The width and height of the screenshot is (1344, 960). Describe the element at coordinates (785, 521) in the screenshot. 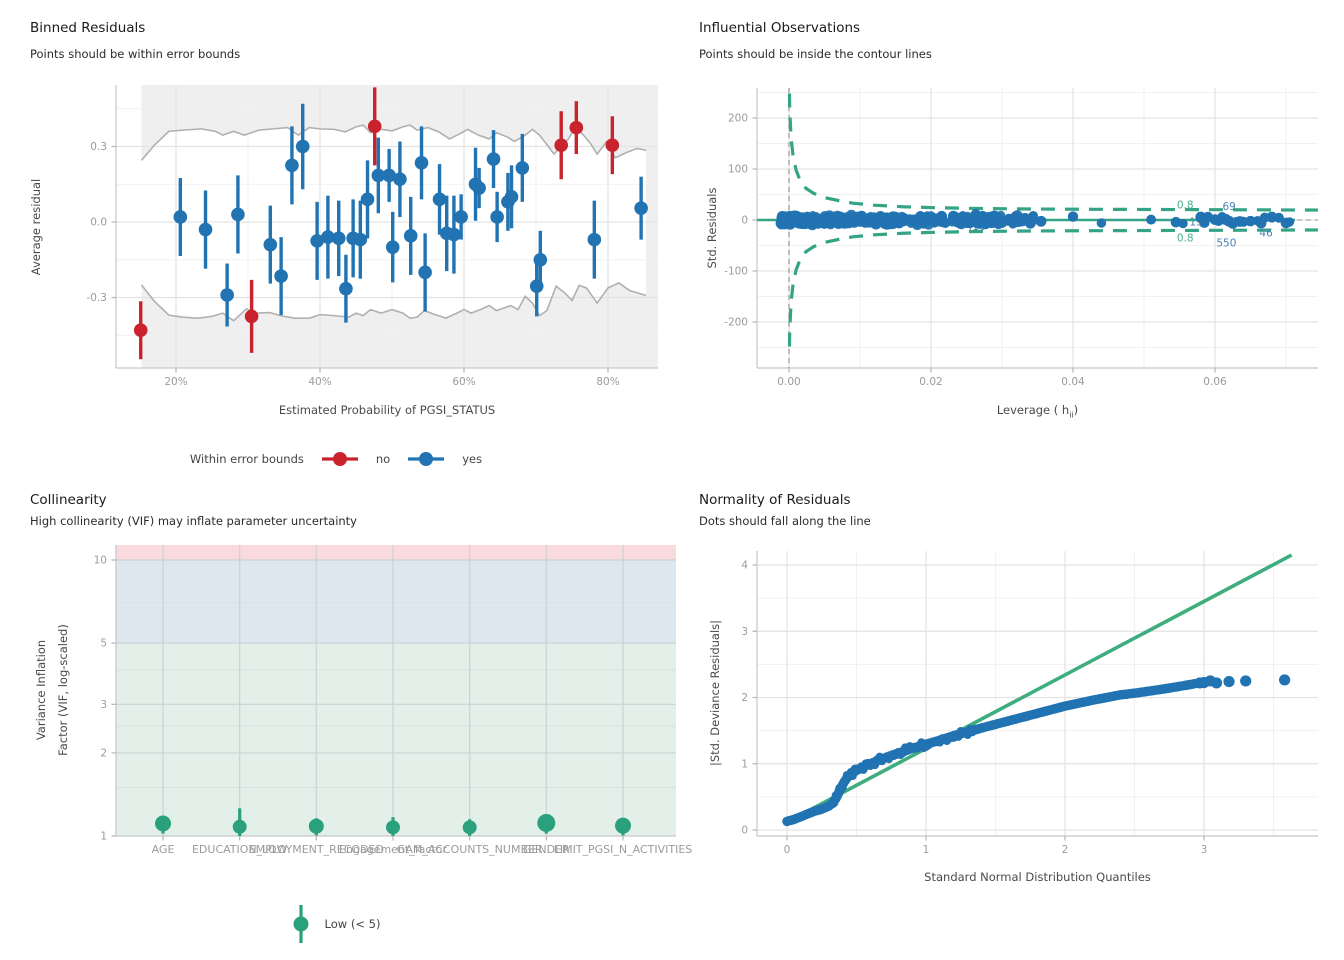

I see `normality-subtitle: Dots should fall along the line` at that location.